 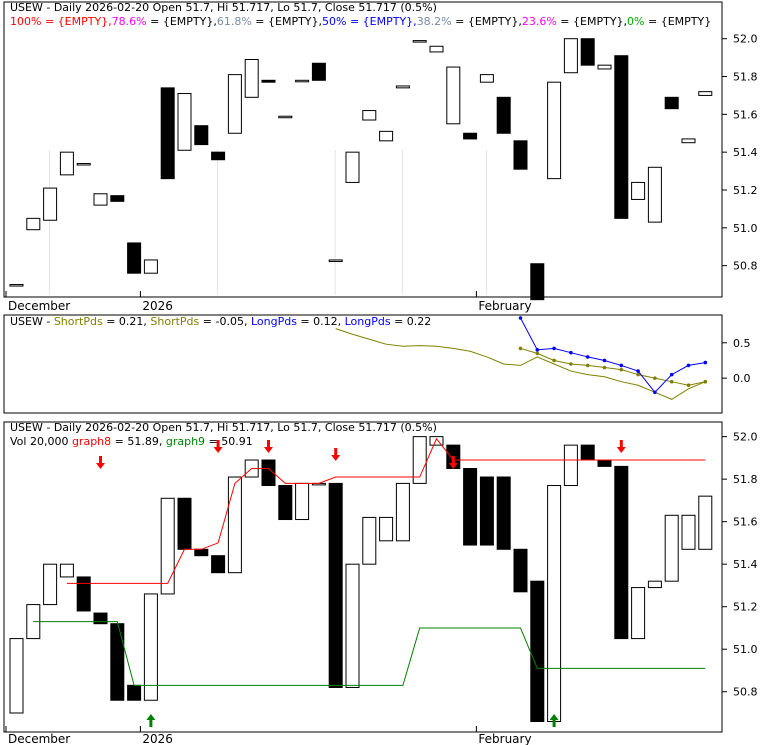 I want to click on middle-legend-item-4: = -0.05,, so click(x=225, y=321).